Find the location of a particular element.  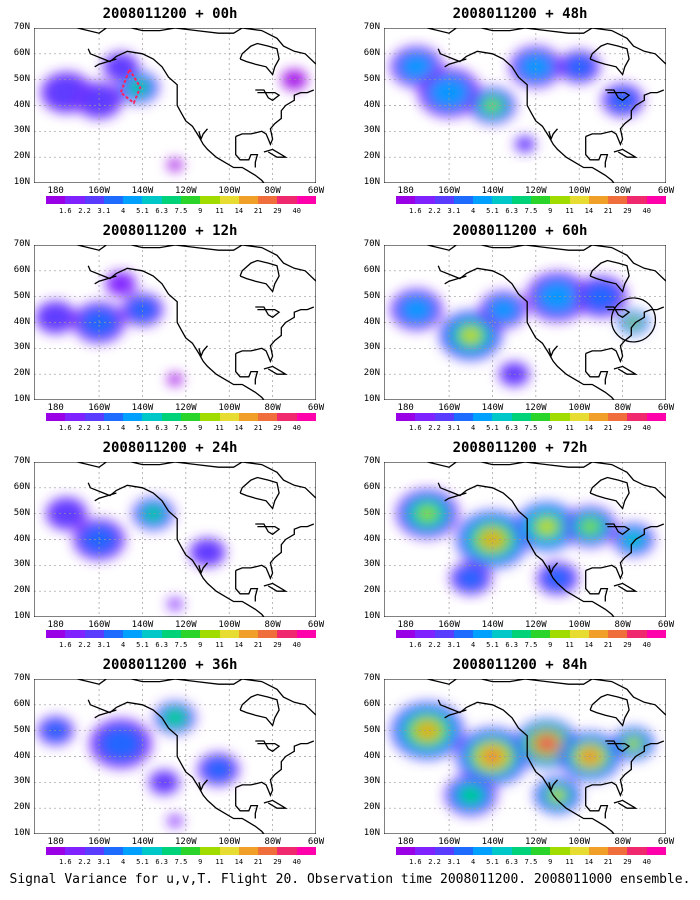

lat-tick-label: 50N is located at coordinates (21, 512).